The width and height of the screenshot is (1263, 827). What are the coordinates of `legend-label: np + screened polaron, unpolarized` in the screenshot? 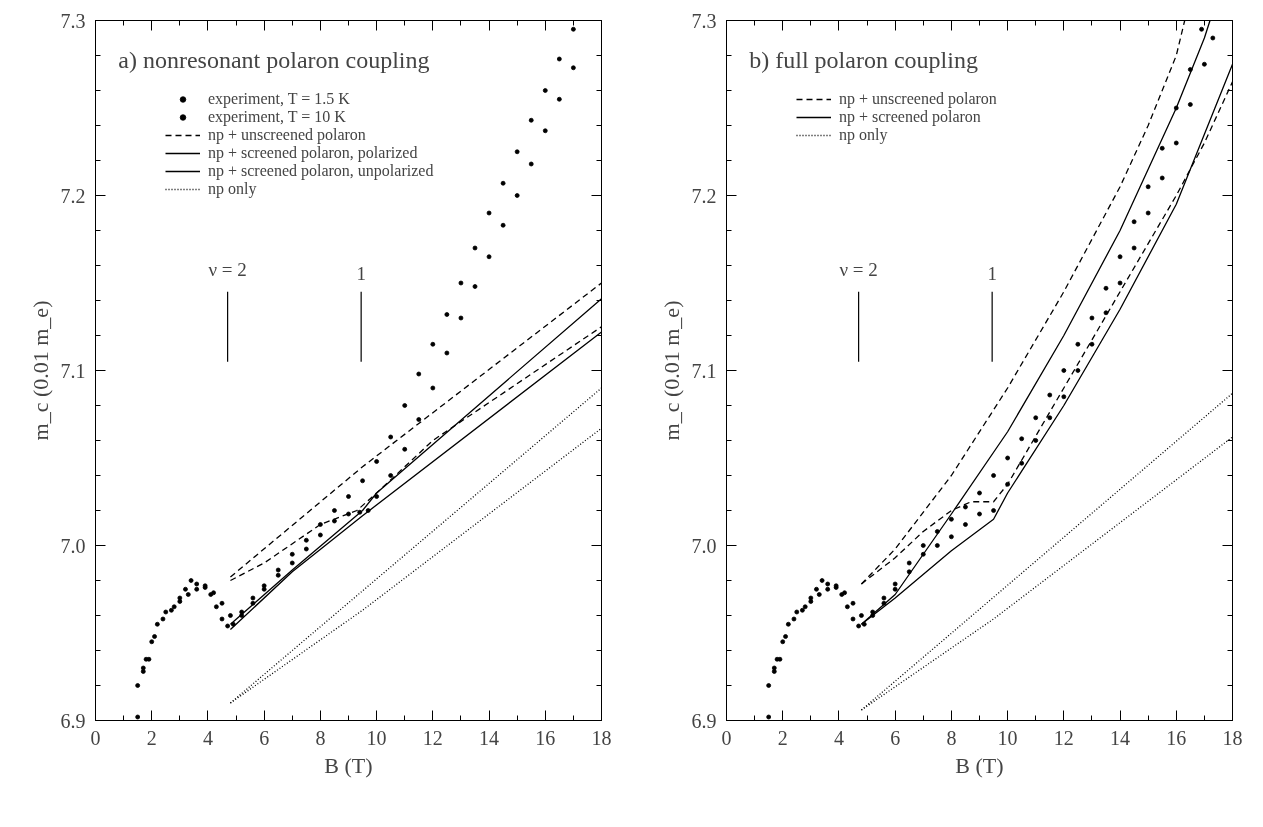 It's located at (321, 171).